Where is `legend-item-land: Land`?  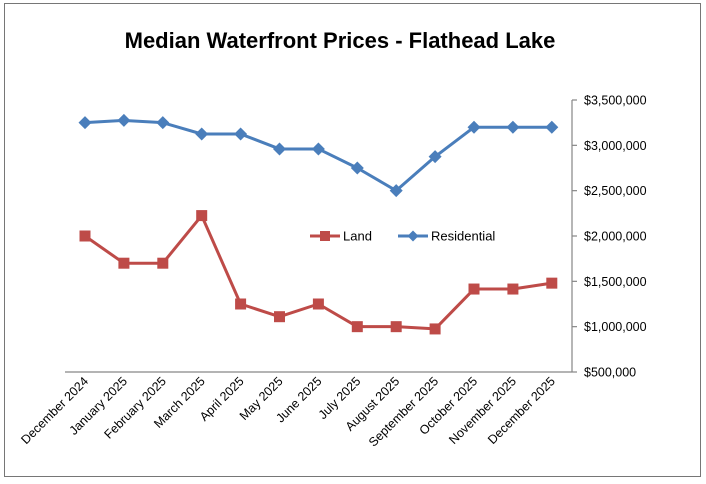
legend-item-land: Land is located at coordinates (341, 236).